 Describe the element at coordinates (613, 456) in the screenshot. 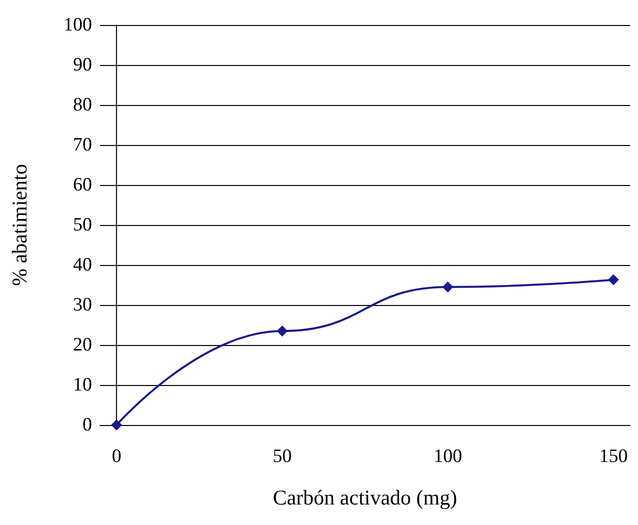

I see `x-tick-label: 150` at that location.